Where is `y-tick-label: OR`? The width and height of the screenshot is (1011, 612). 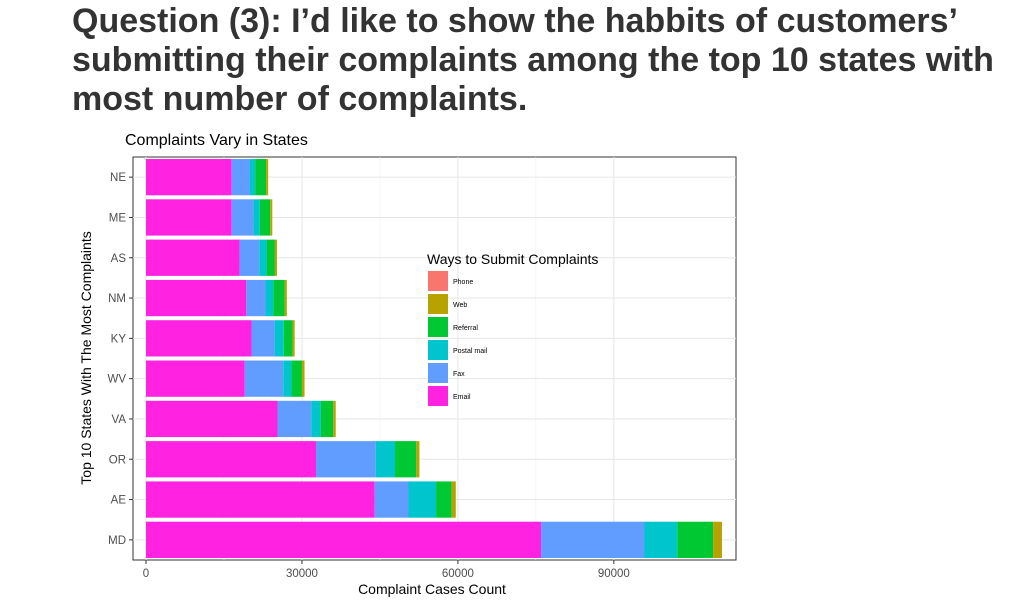 y-tick-label: OR is located at coordinates (117, 460).